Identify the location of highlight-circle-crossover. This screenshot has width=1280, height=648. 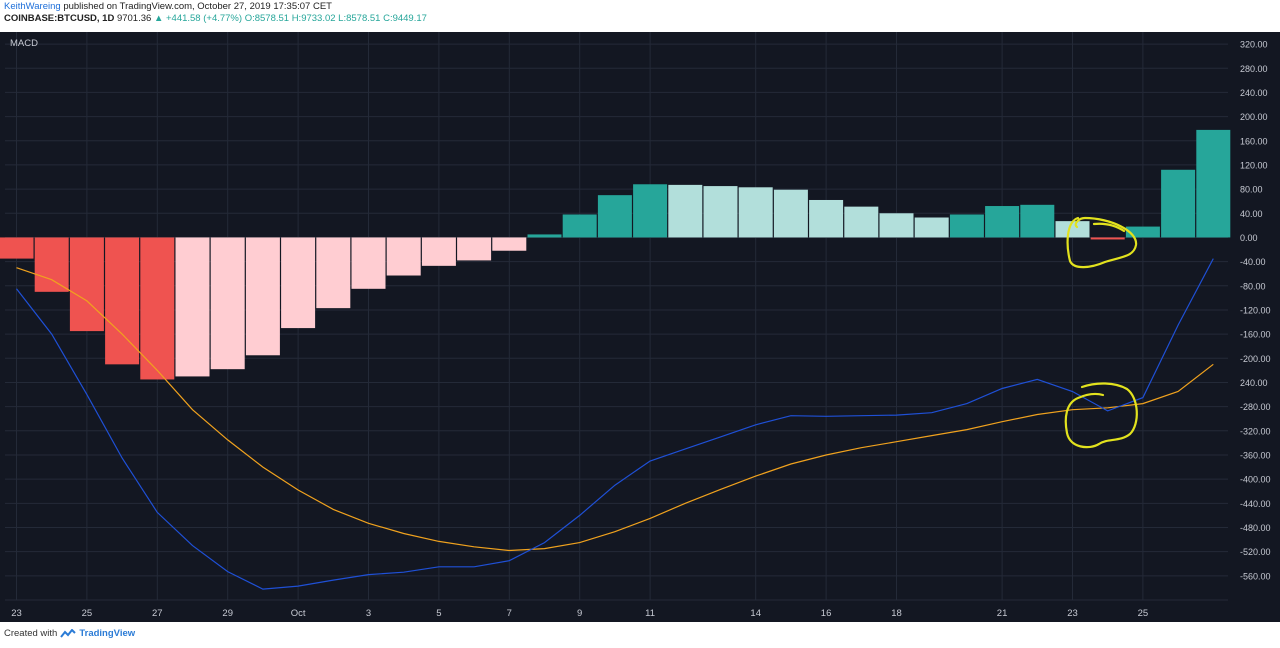
(1101, 415).